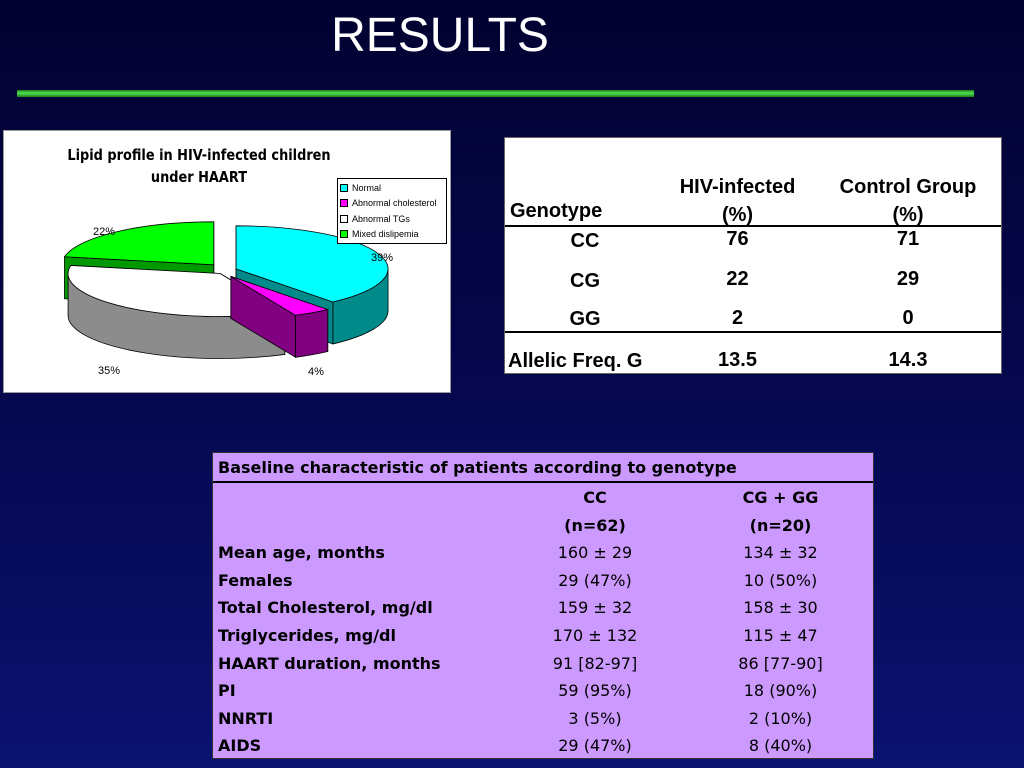 Image resolution: width=1024 pixels, height=768 pixels. I want to click on data-label-mixed-dislipemia: 22%, so click(104, 232).